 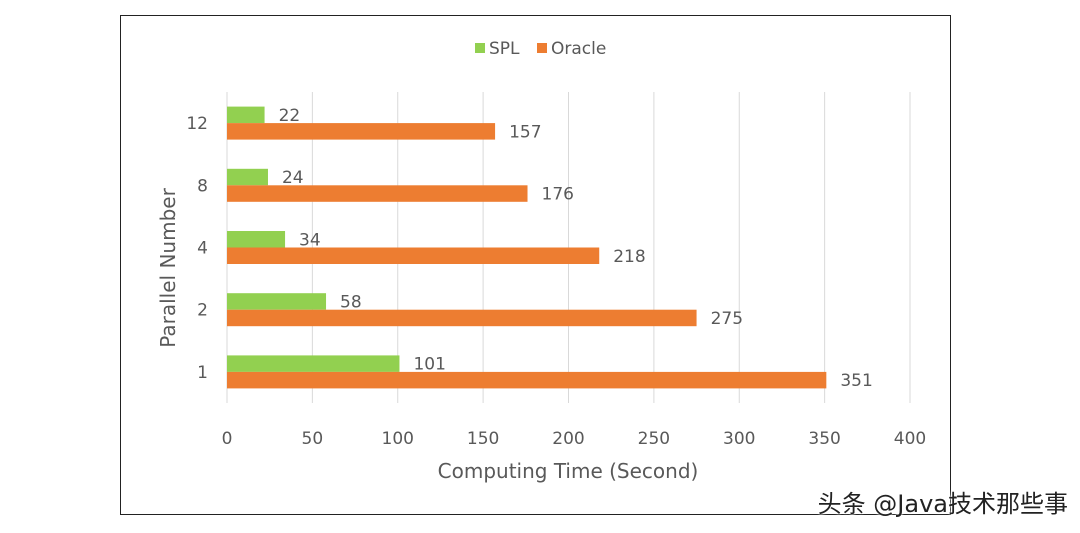 I want to click on data-label: 24, so click(x=293, y=178).